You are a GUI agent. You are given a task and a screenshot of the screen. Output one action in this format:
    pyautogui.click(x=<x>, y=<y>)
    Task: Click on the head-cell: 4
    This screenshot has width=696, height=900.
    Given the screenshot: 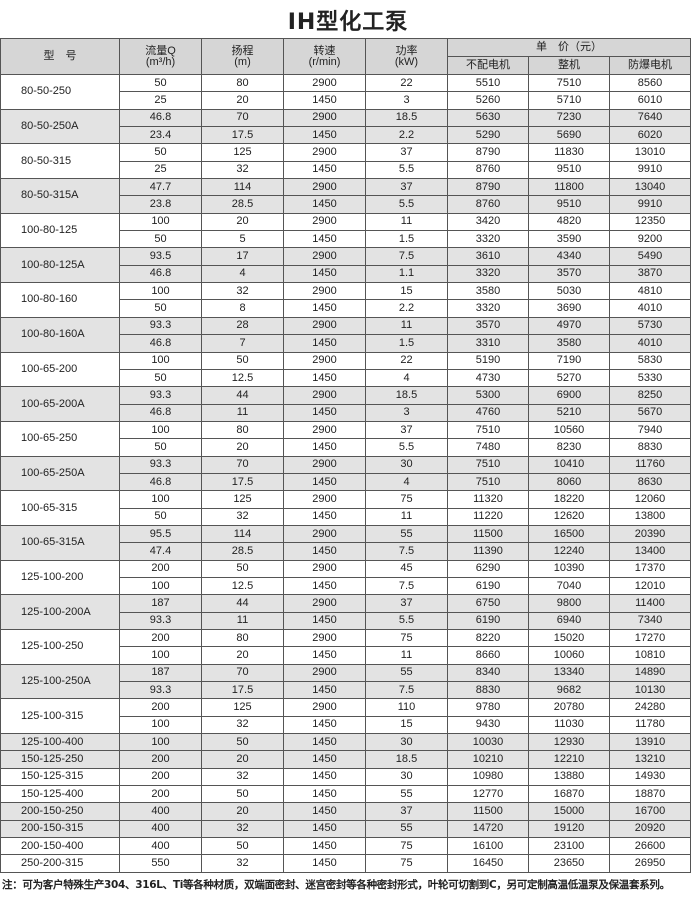 What is the action you would take?
    pyautogui.click(x=242, y=274)
    